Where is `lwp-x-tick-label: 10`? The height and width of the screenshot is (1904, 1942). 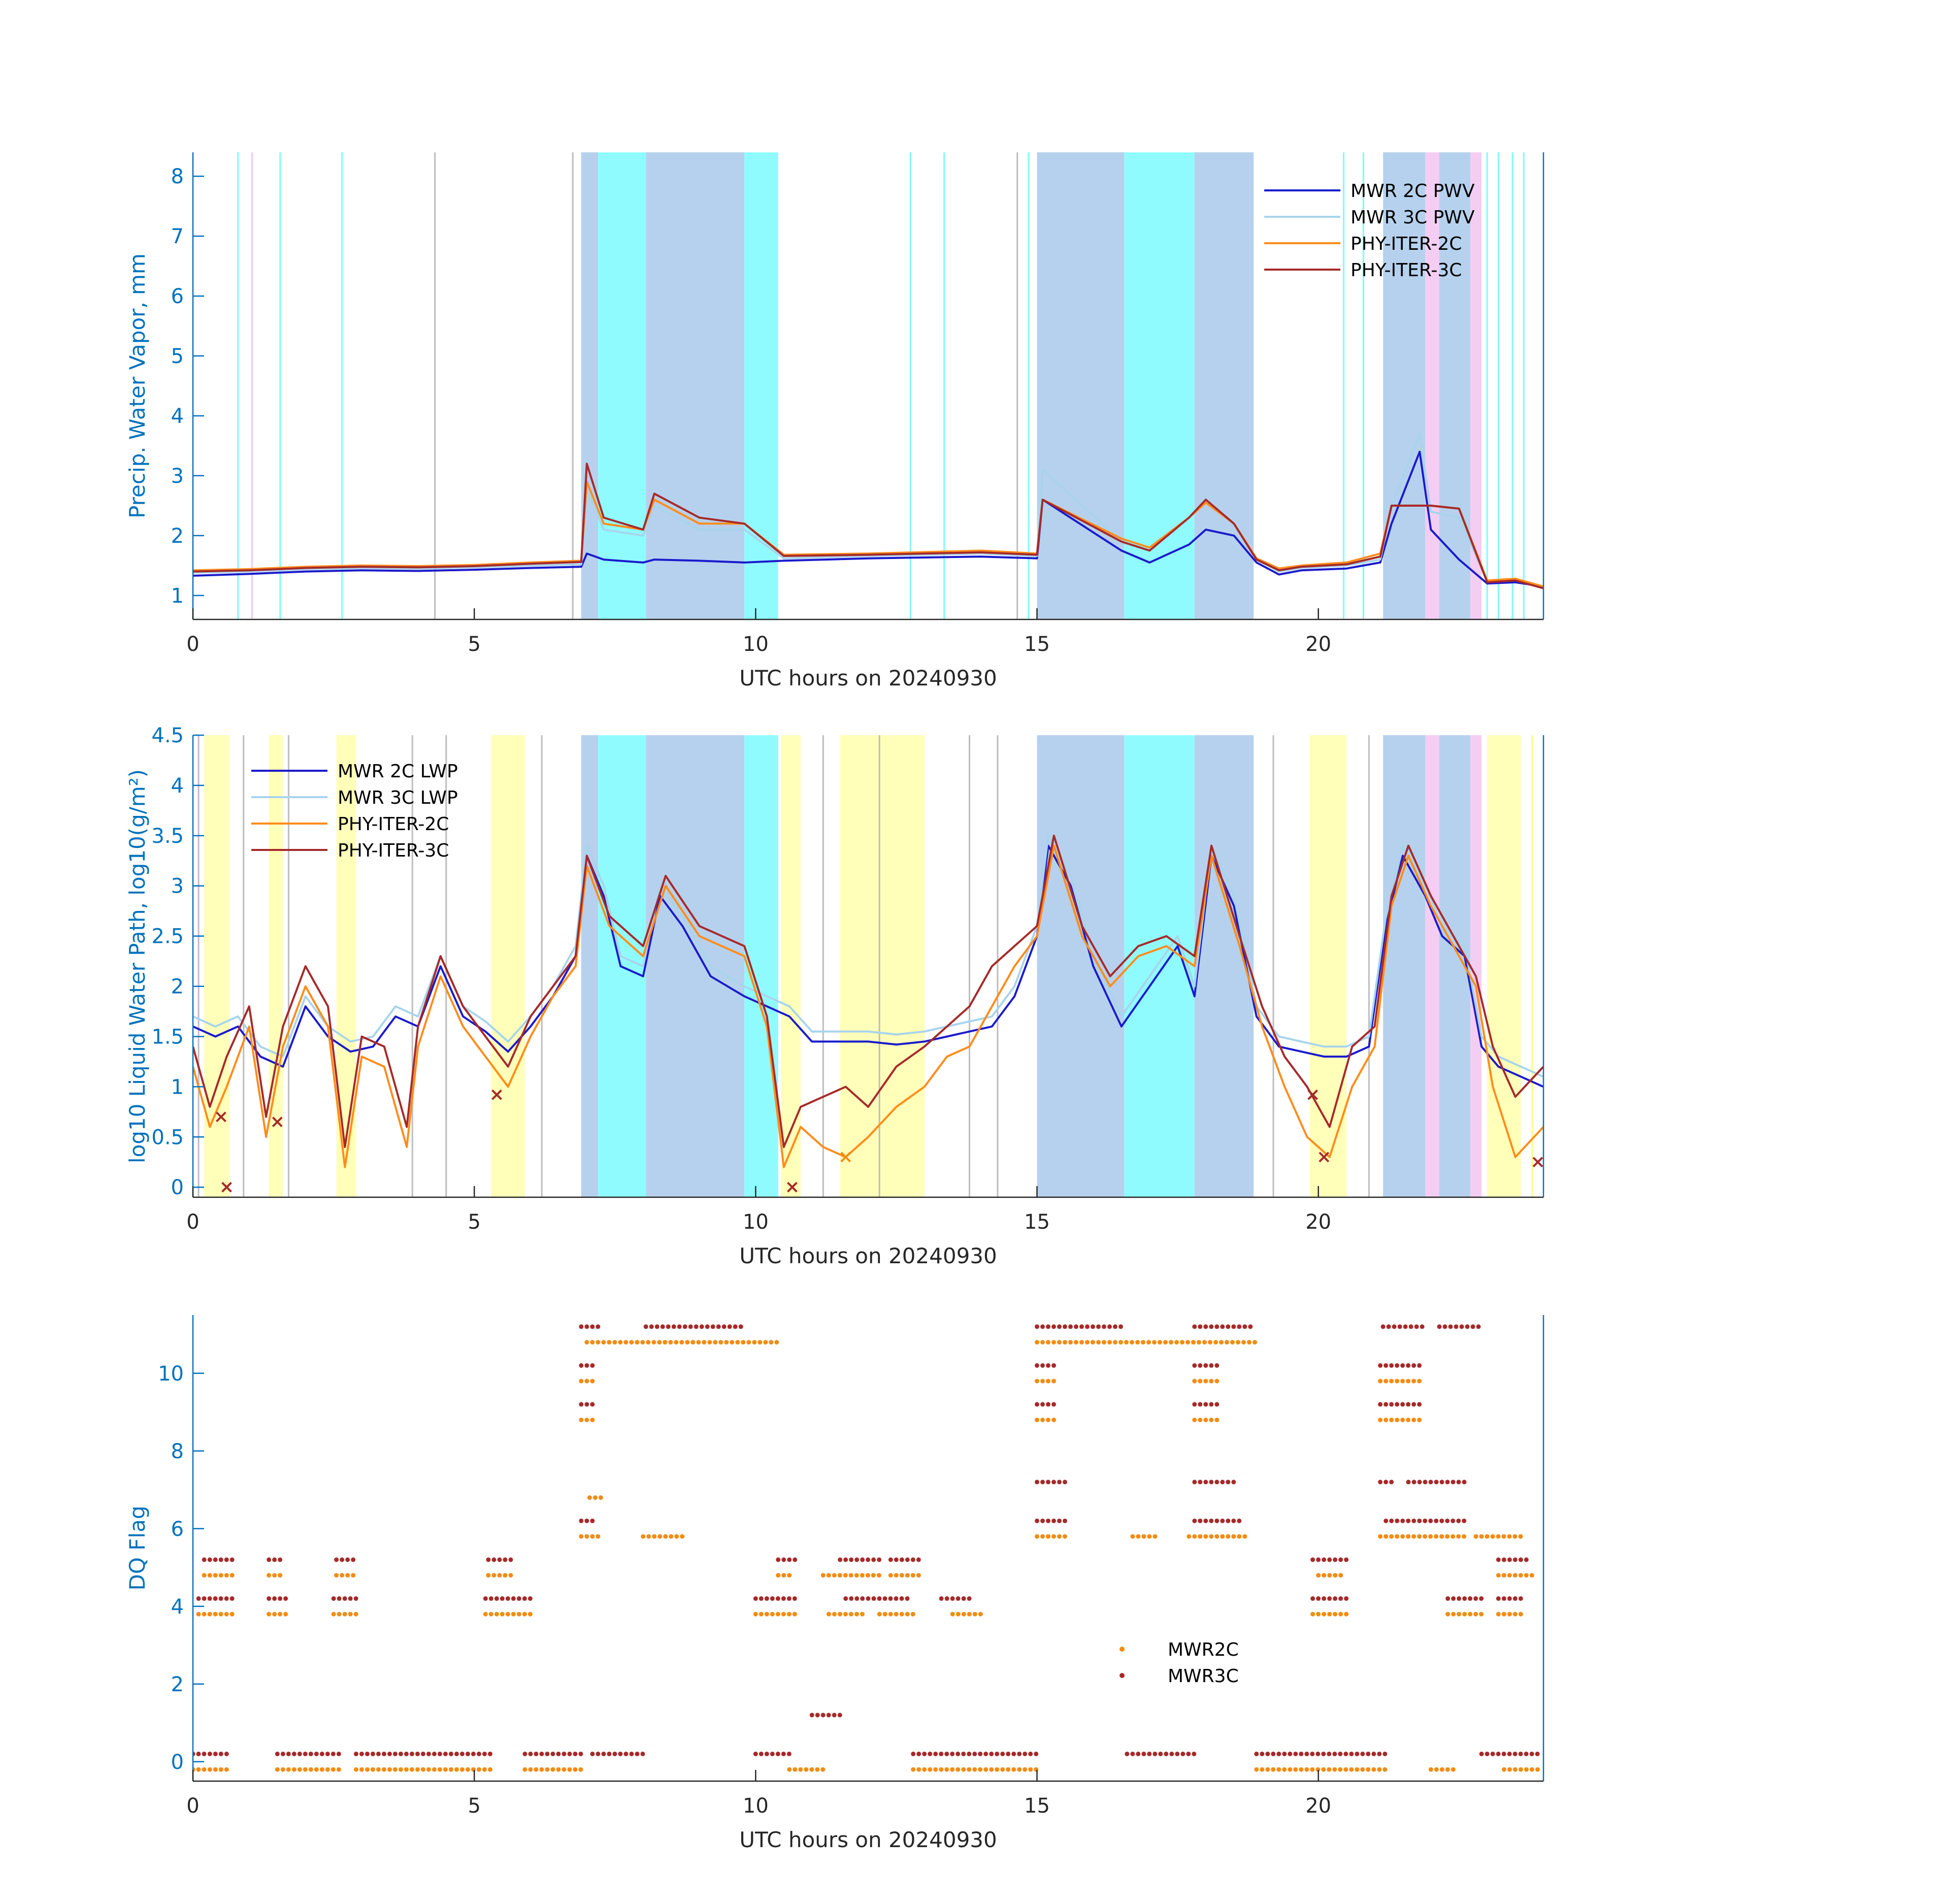
lwp-x-tick-label: 10 is located at coordinates (756, 1222).